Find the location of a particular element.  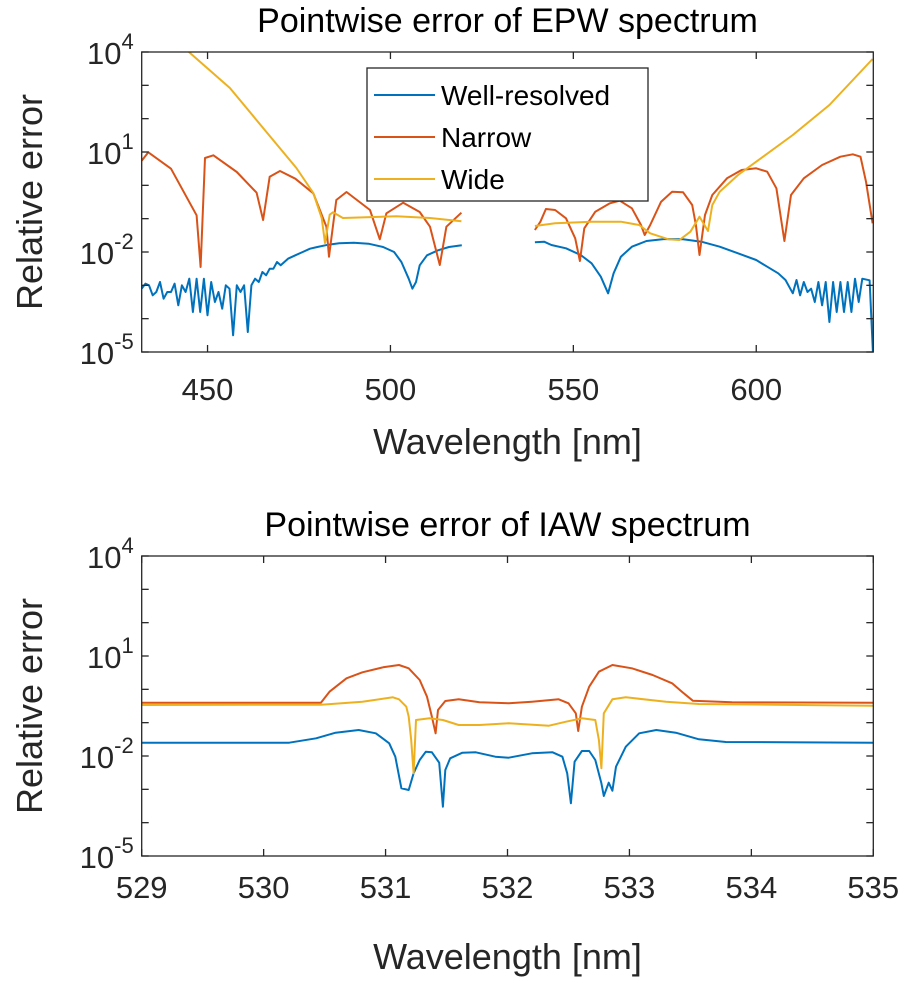

x-tick-label: 534 is located at coordinates (751, 887).